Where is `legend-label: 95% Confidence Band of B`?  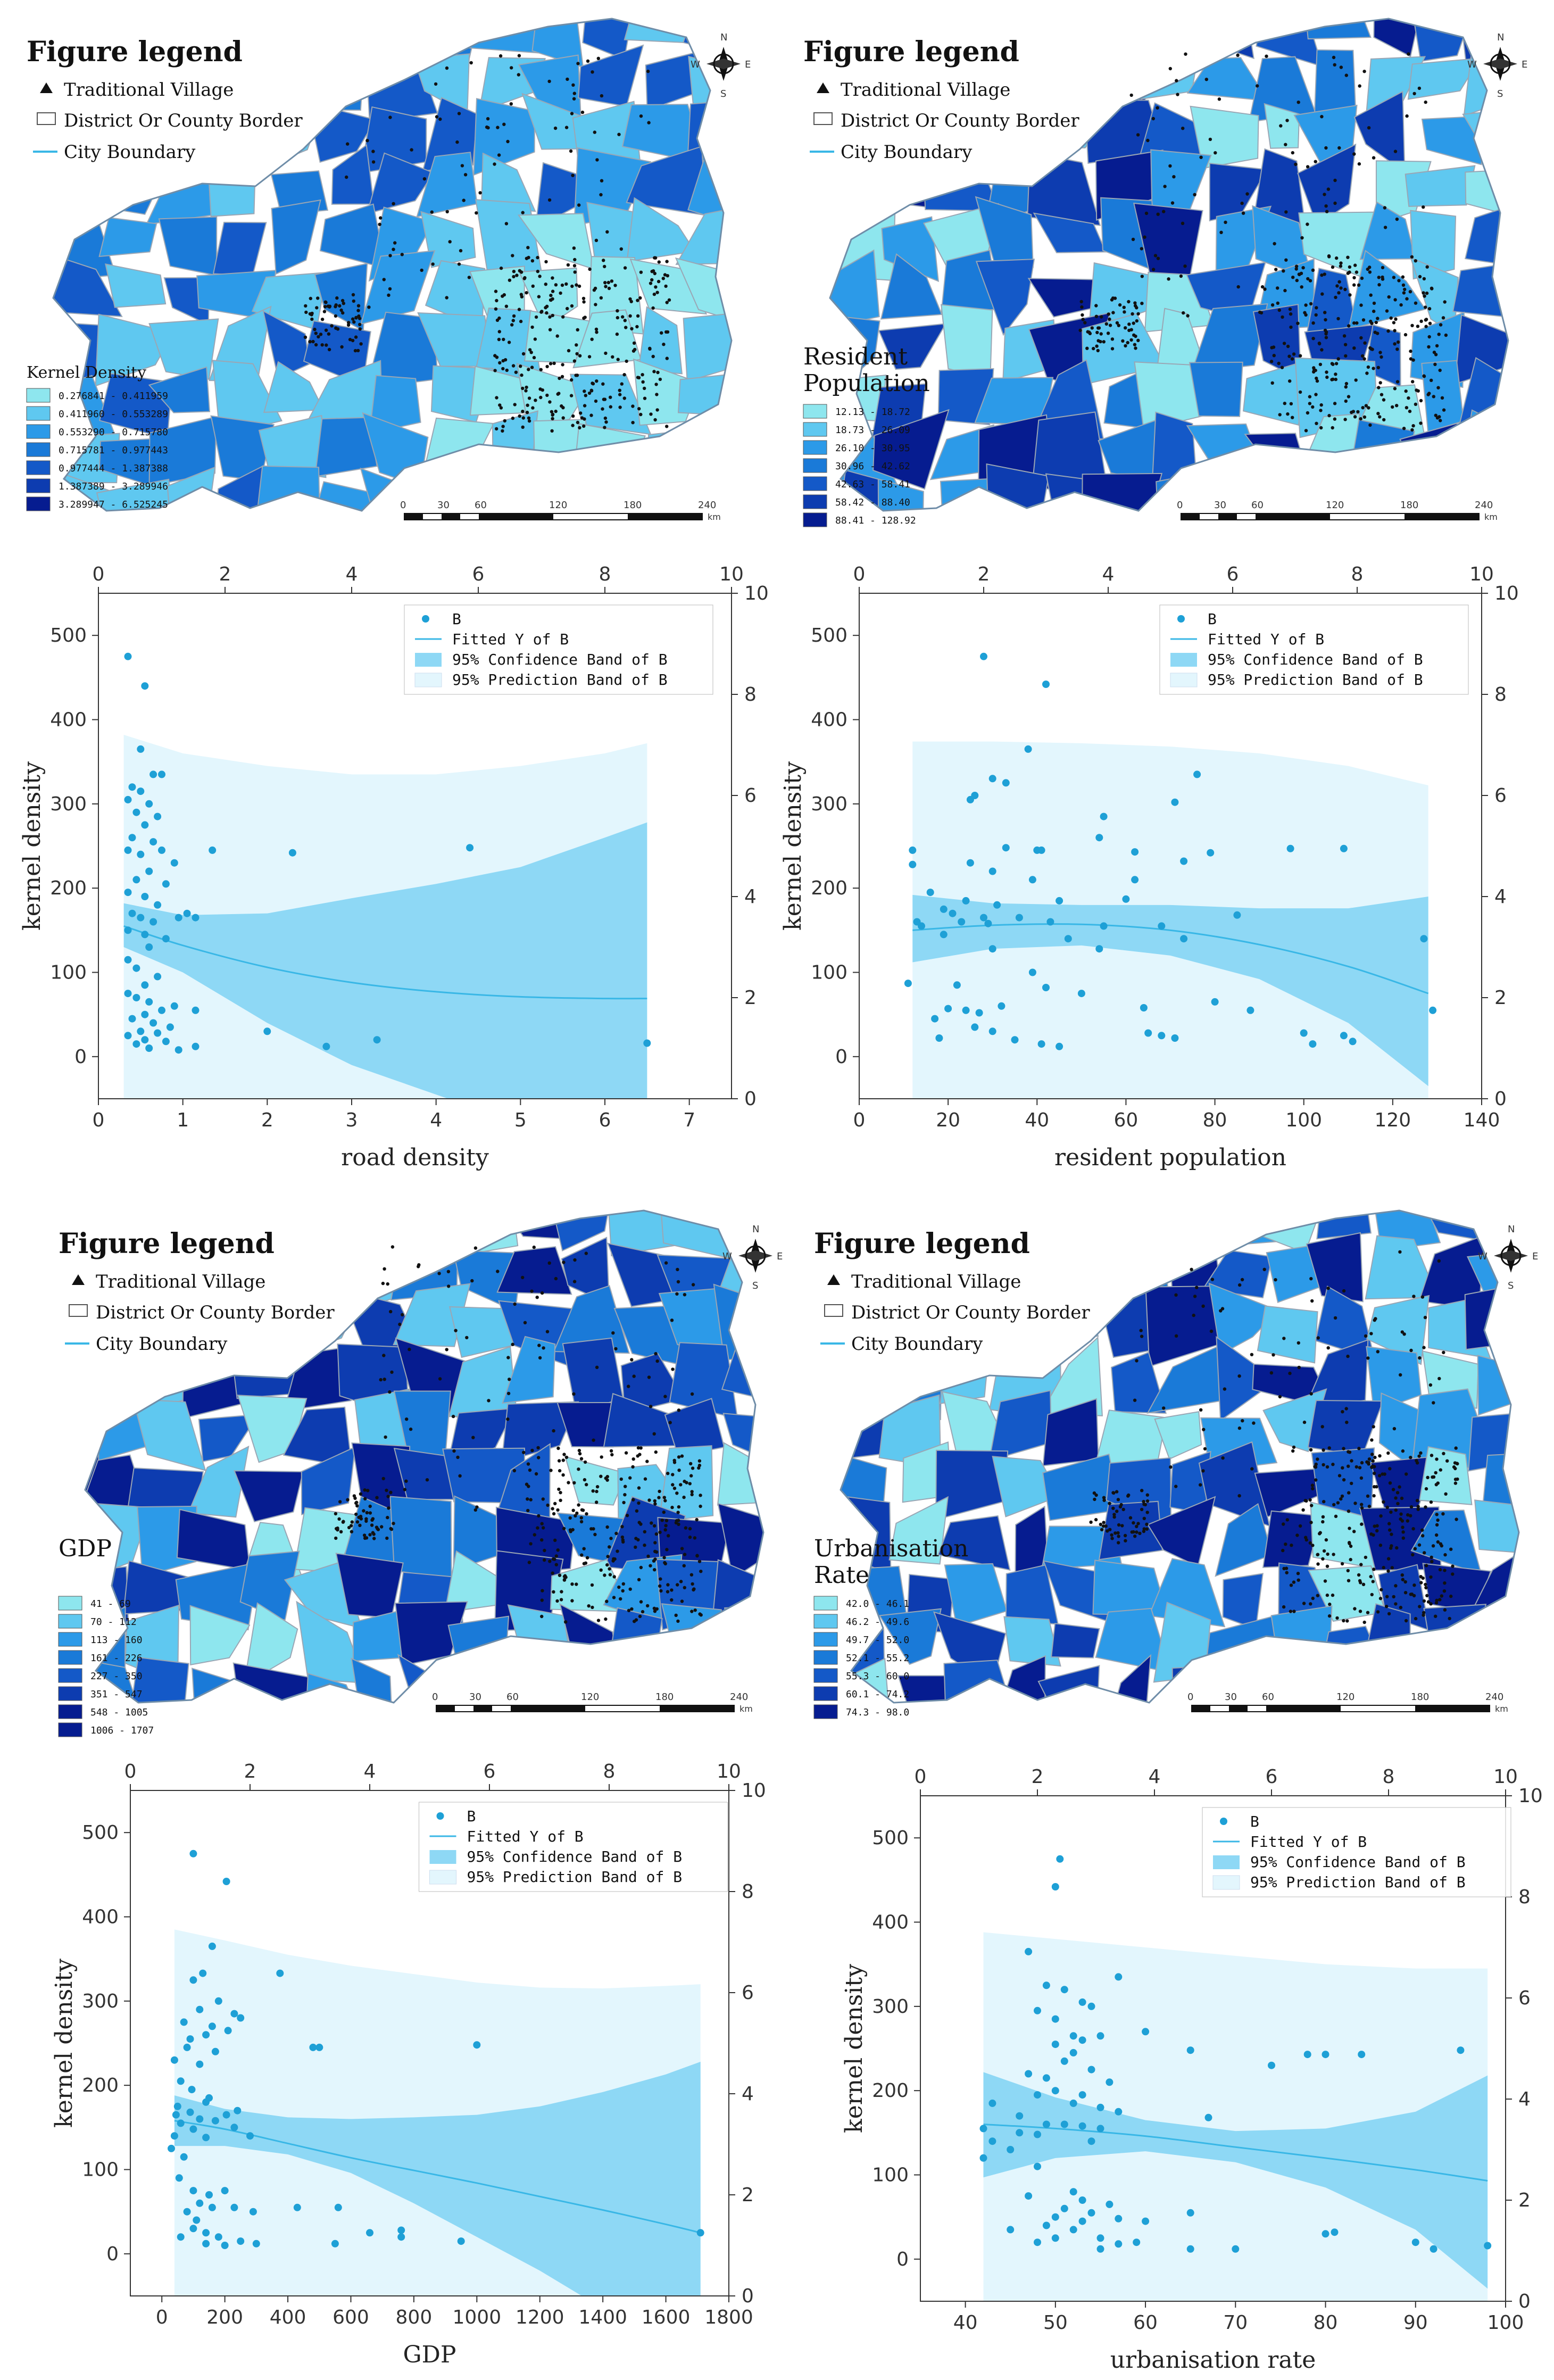
legend-label: 95% Confidence Band of B is located at coordinates (1315, 659).